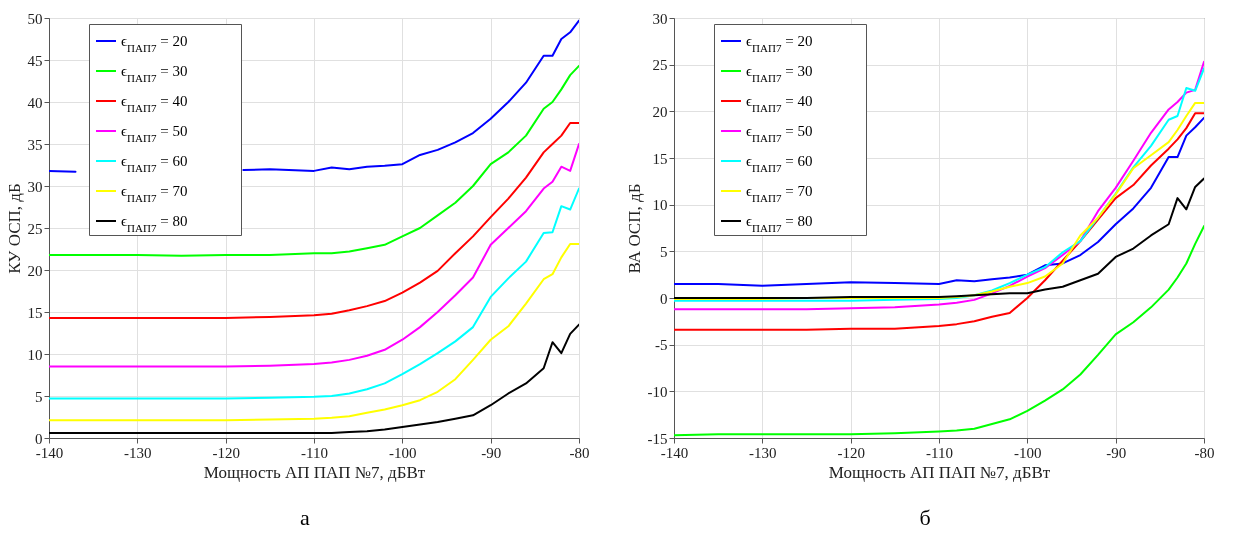 This screenshot has width=1235, height=552. What do you see at coordinates (661, 345) in the screenshot?
I see `y-tick-label: -5` at bounding box center [661, 345].